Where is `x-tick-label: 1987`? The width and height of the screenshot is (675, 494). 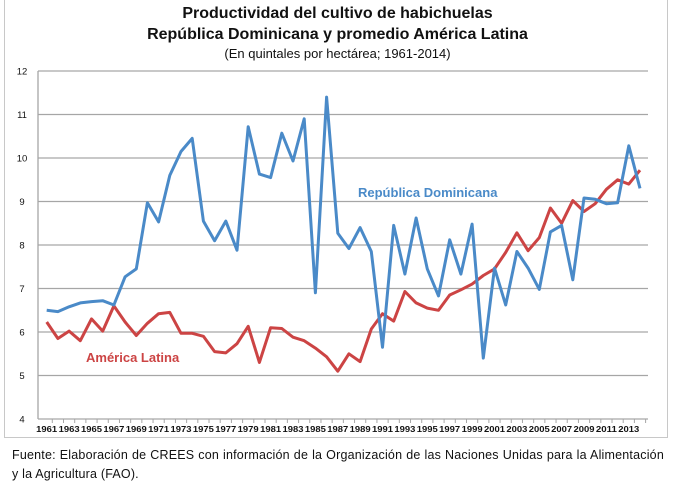
x-tick-label: 1987 is located at coordinates (337, 429).